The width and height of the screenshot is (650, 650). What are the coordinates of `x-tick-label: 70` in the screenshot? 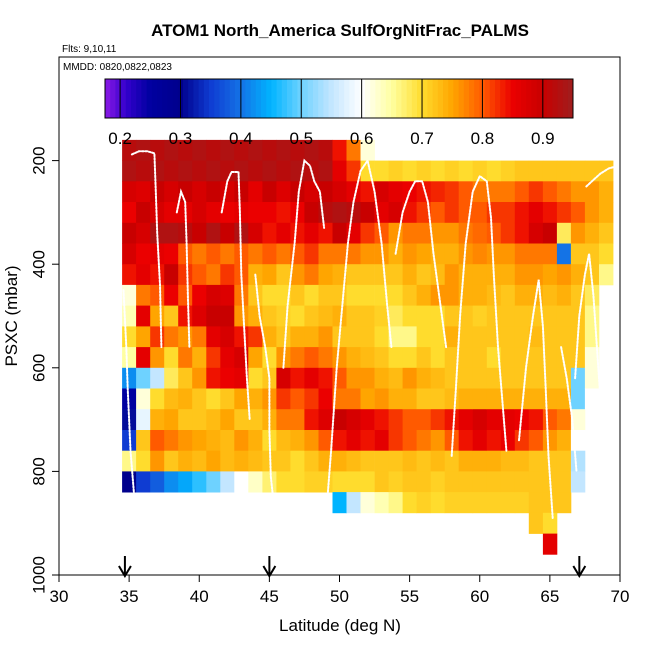 It's located at (620, 596).